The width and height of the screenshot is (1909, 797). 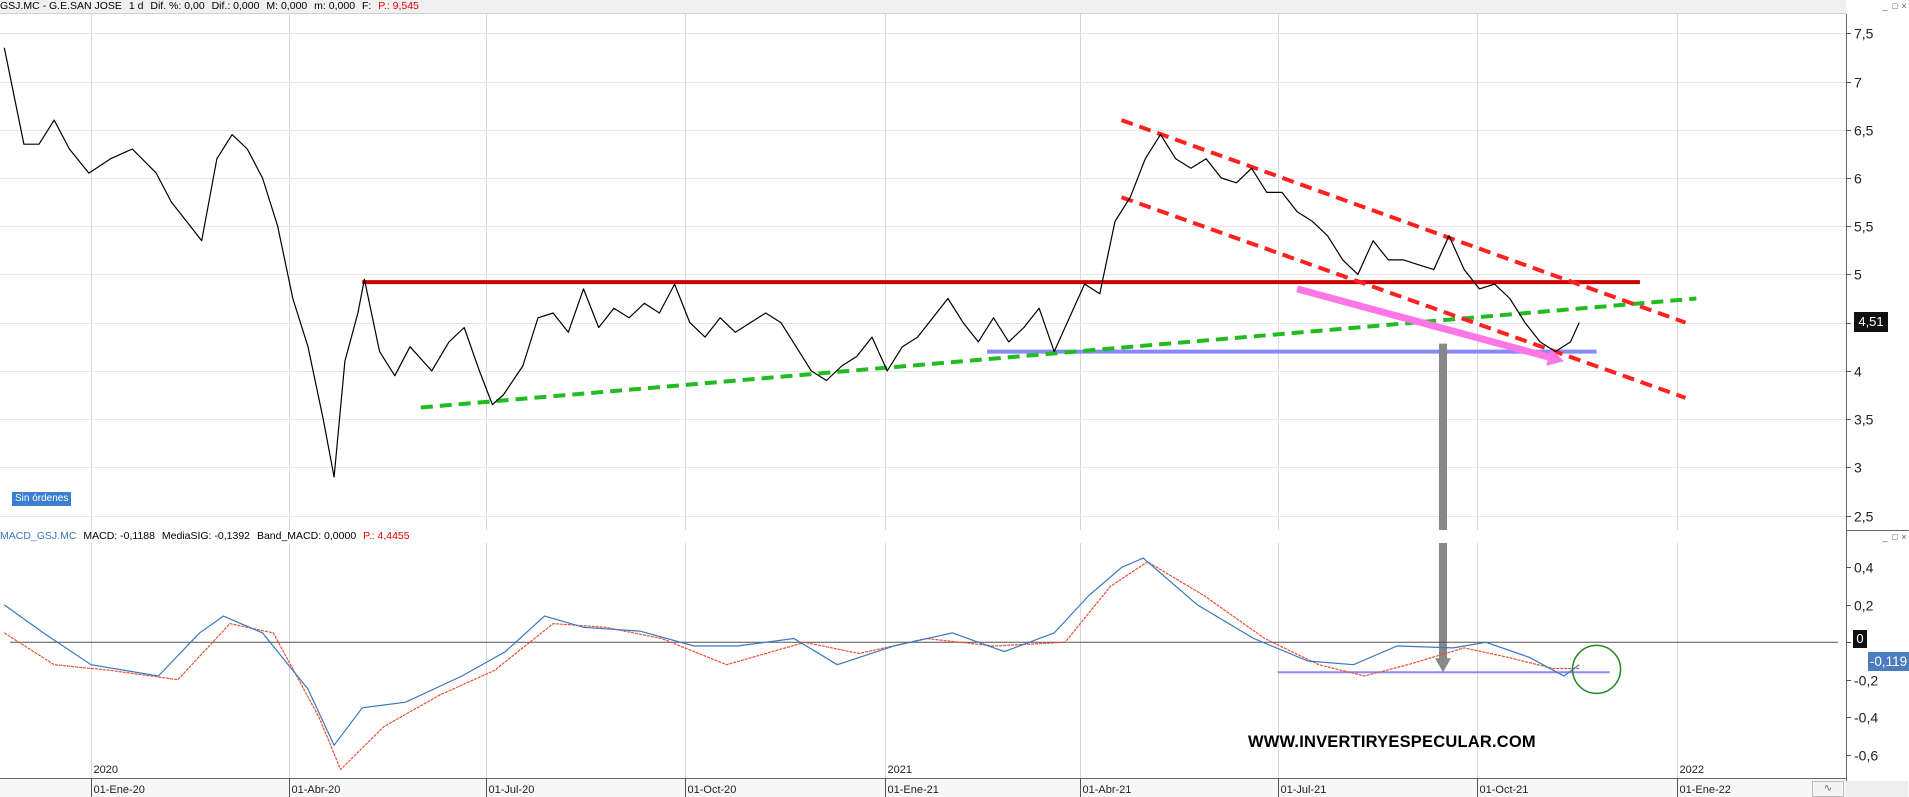 What do you see at coordinates (119, 536) in the screenshot?
I see `macd-value-label: MACD: -0,1188` at bounding box center [119, 536].